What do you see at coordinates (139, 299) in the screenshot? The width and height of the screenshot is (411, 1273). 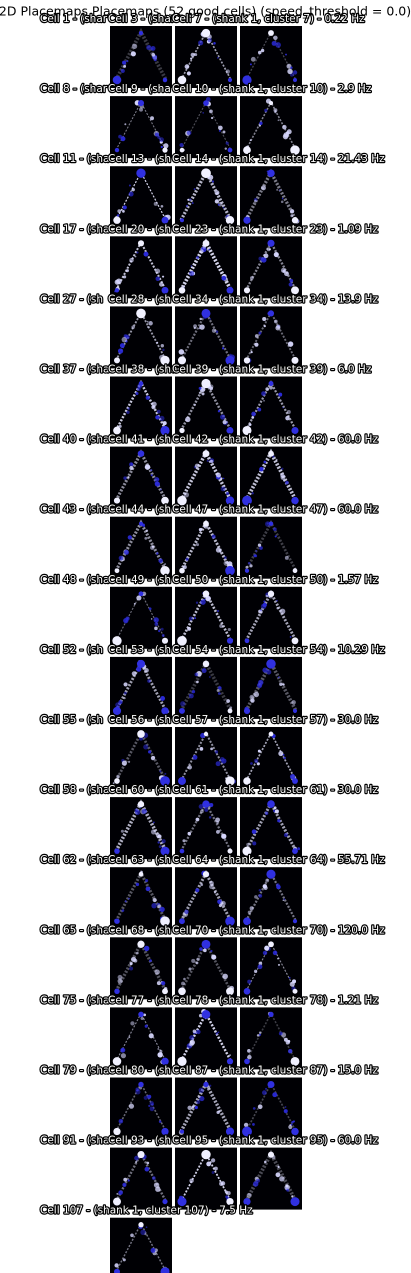 I see `cell-title: Cell 28 - (sh` at bounding box center [139, 299].